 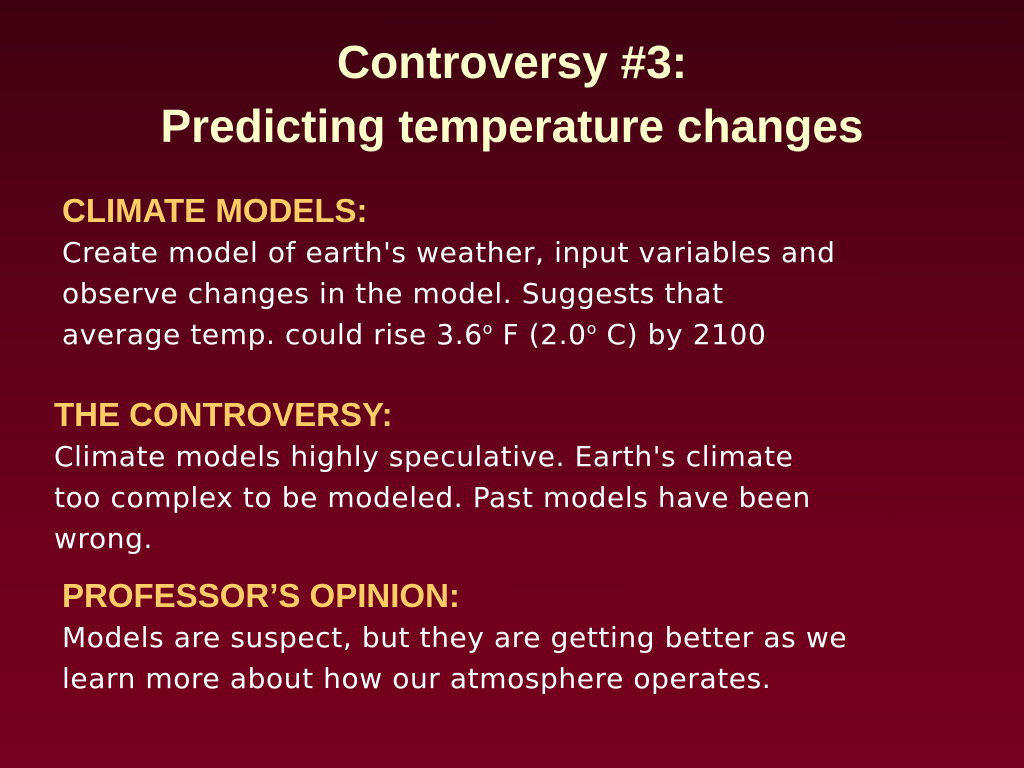 What do you see at coordinates (512, 62) in the screenshot?
I see `title-line: Controversy #3:` at bounding box center [512, 62].